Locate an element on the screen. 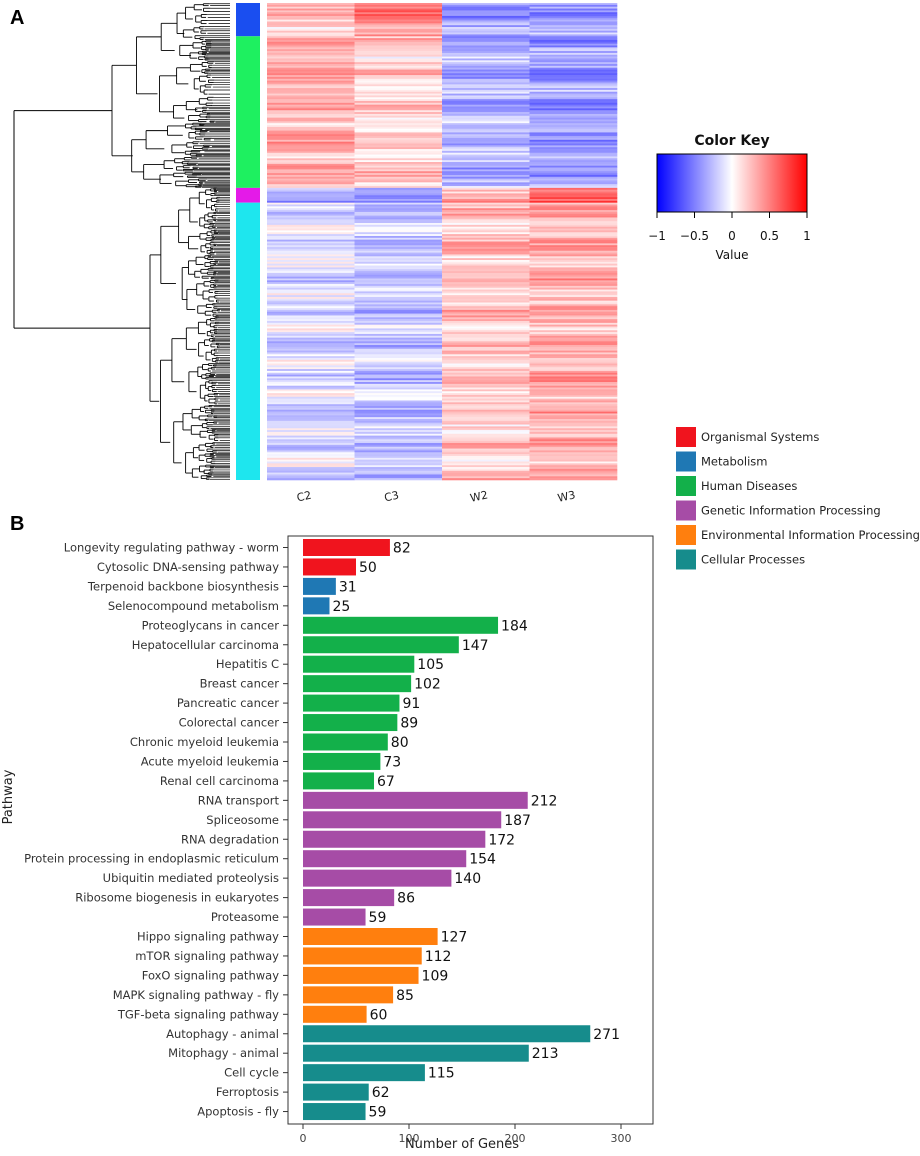 This screenshot has height=1156, width=920. category-label: RNA degradation is located at coordinates (230, 839).